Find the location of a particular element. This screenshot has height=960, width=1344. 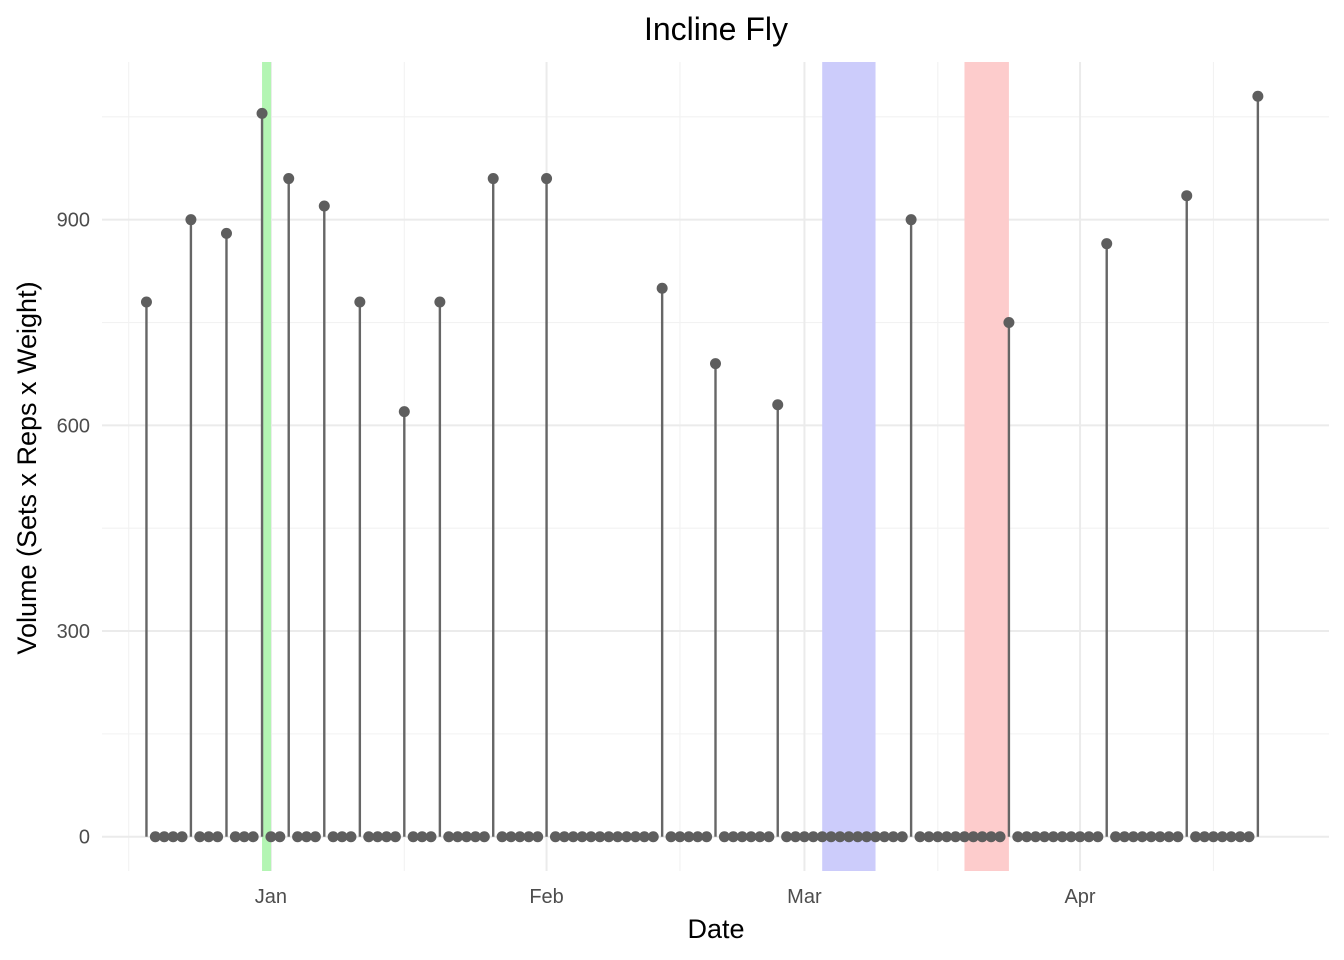

y-axis-tick-labels: 0 300 600 900 is located at coordinates (73, 529).